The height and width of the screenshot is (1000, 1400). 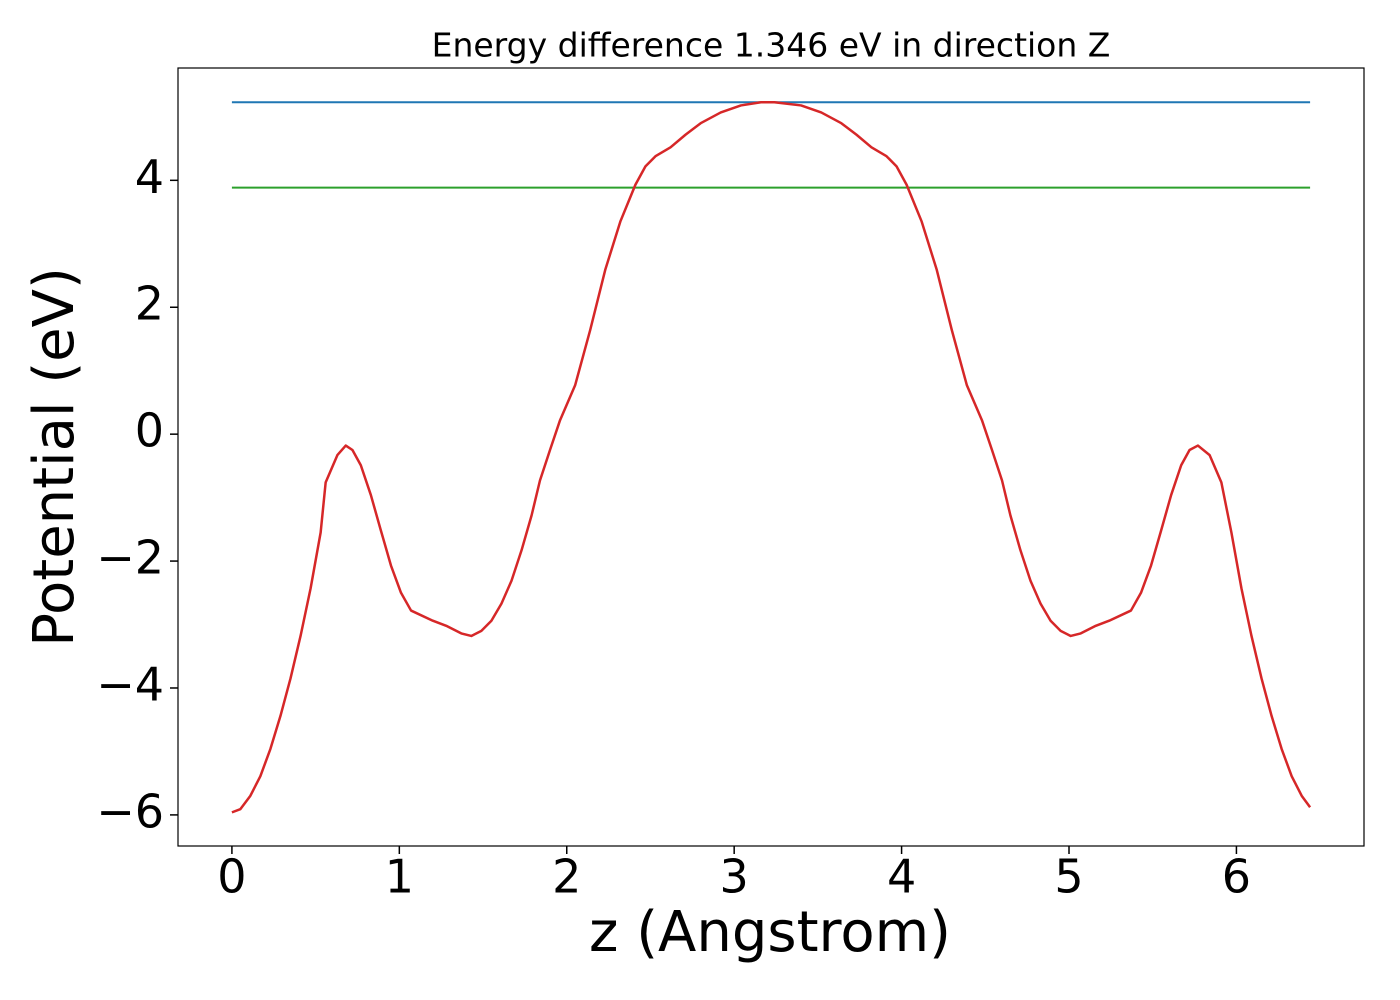 I want to click on y-tick-label: −6, so click(x=130, y=811).